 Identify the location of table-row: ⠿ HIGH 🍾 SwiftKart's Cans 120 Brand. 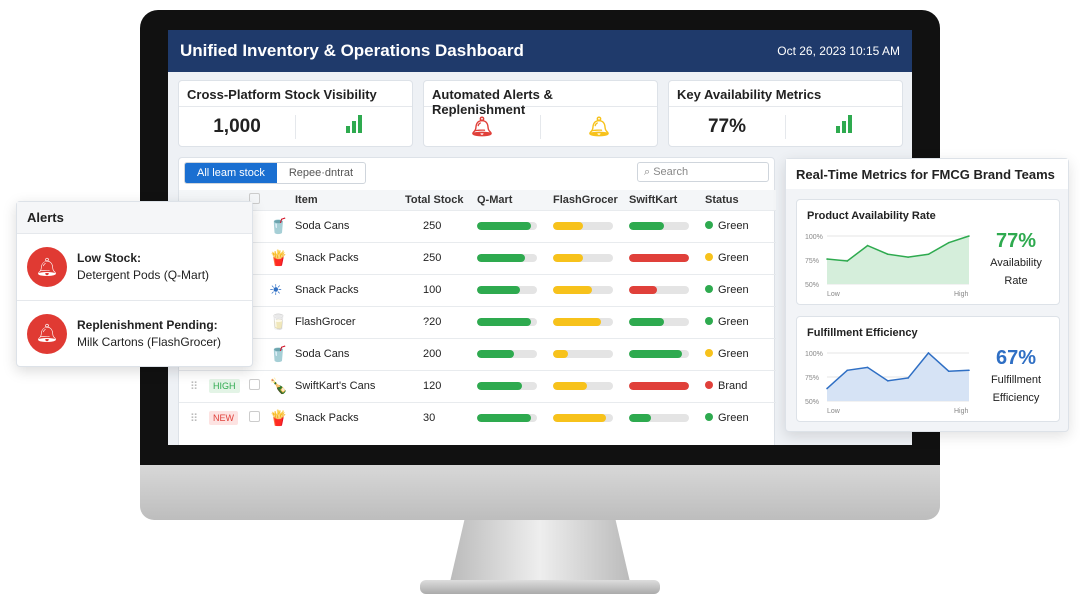
(477, 385).